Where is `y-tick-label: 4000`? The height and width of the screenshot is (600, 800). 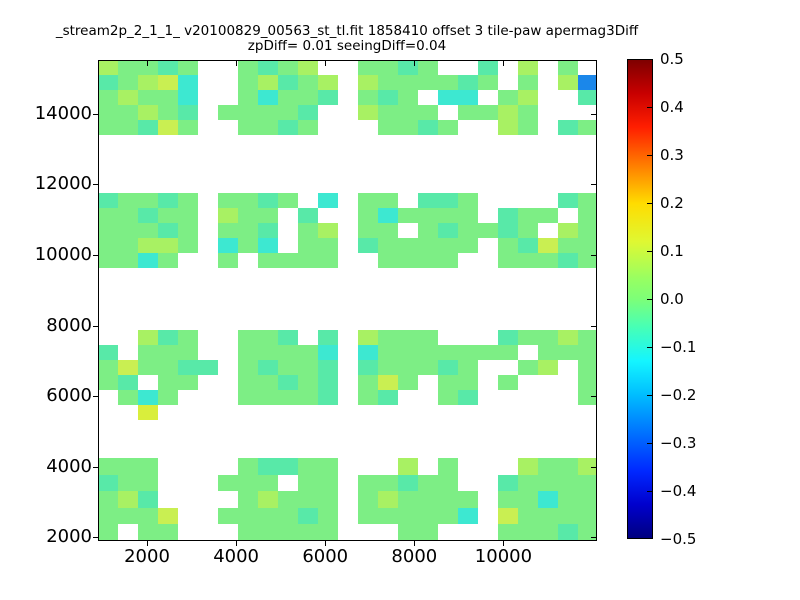 y-tick-label: 4000 is located at coordinates (69, 466).